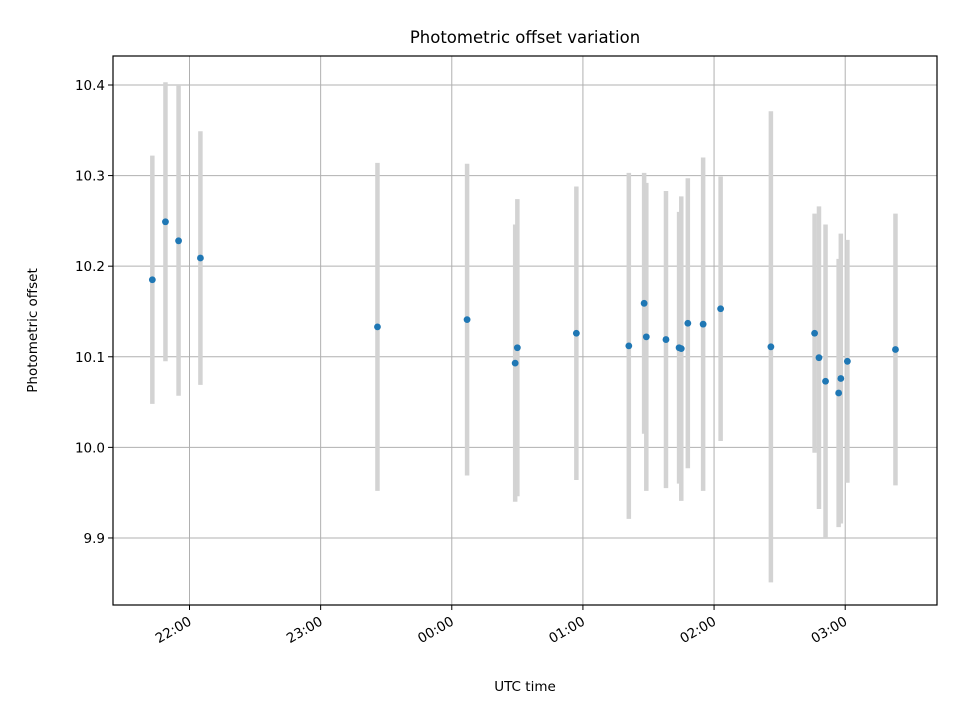  Describe the element at coordinates (525, 687) in the screenshot. I see `x-axis-label: UTC time` at that location.